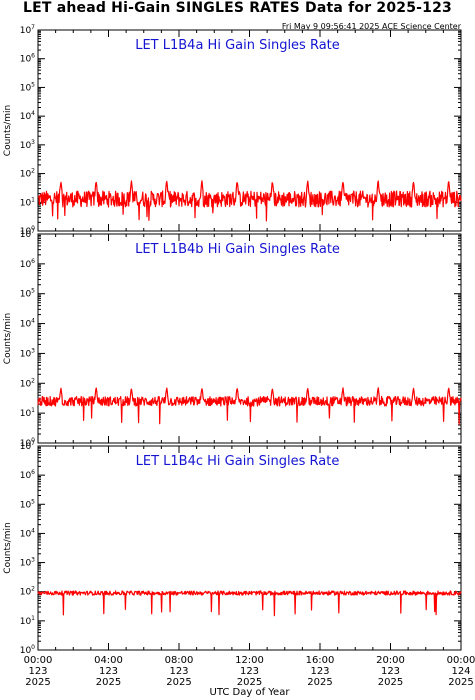 The image size is (475, 700). I want to click on x-tick-label-time: 12:00, so click(249, 660).